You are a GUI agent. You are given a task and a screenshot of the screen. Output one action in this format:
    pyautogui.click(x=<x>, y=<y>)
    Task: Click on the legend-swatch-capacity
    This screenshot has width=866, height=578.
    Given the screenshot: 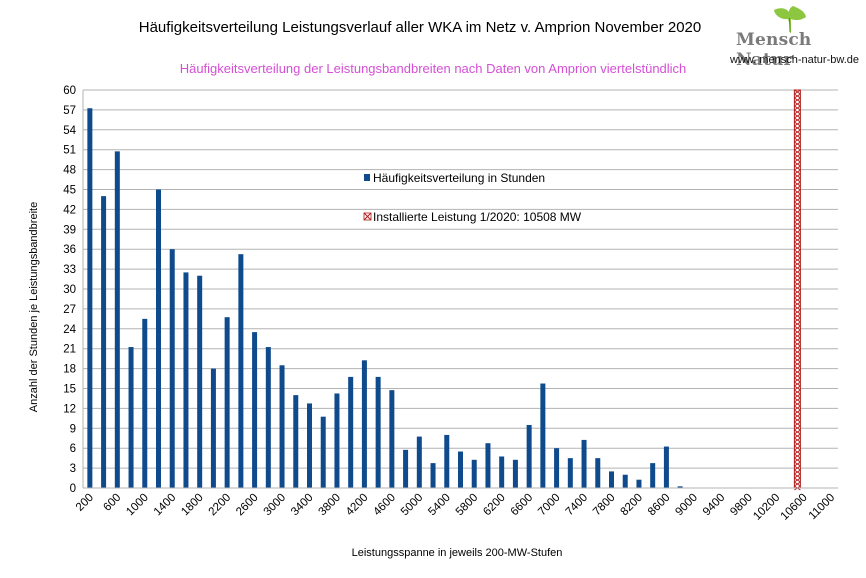 What is the action you would take?
    pyautogui.click(x=367, y=216)
    